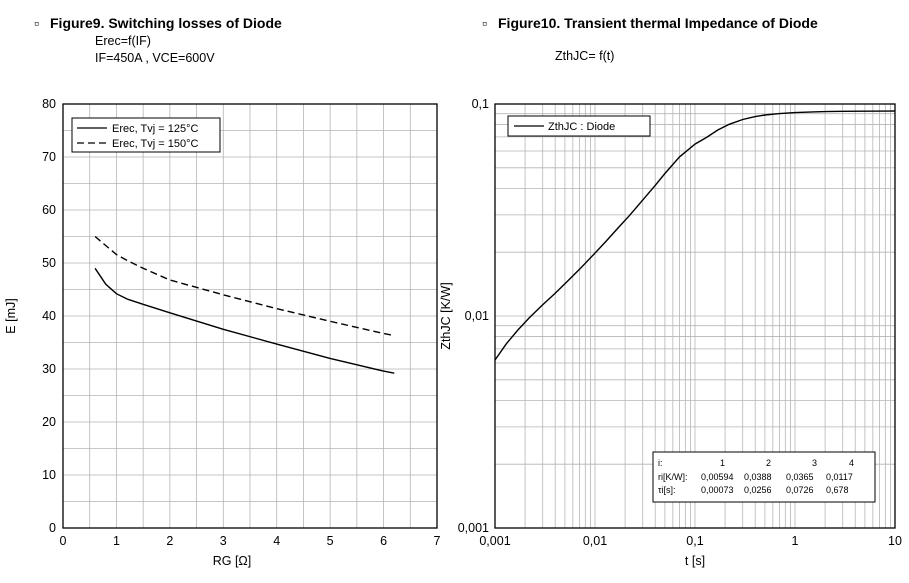 The height and width of the screenshot is (583, 909). I want to click on chart2-subtitle: ZthJC= f(t), so click(584, 56).